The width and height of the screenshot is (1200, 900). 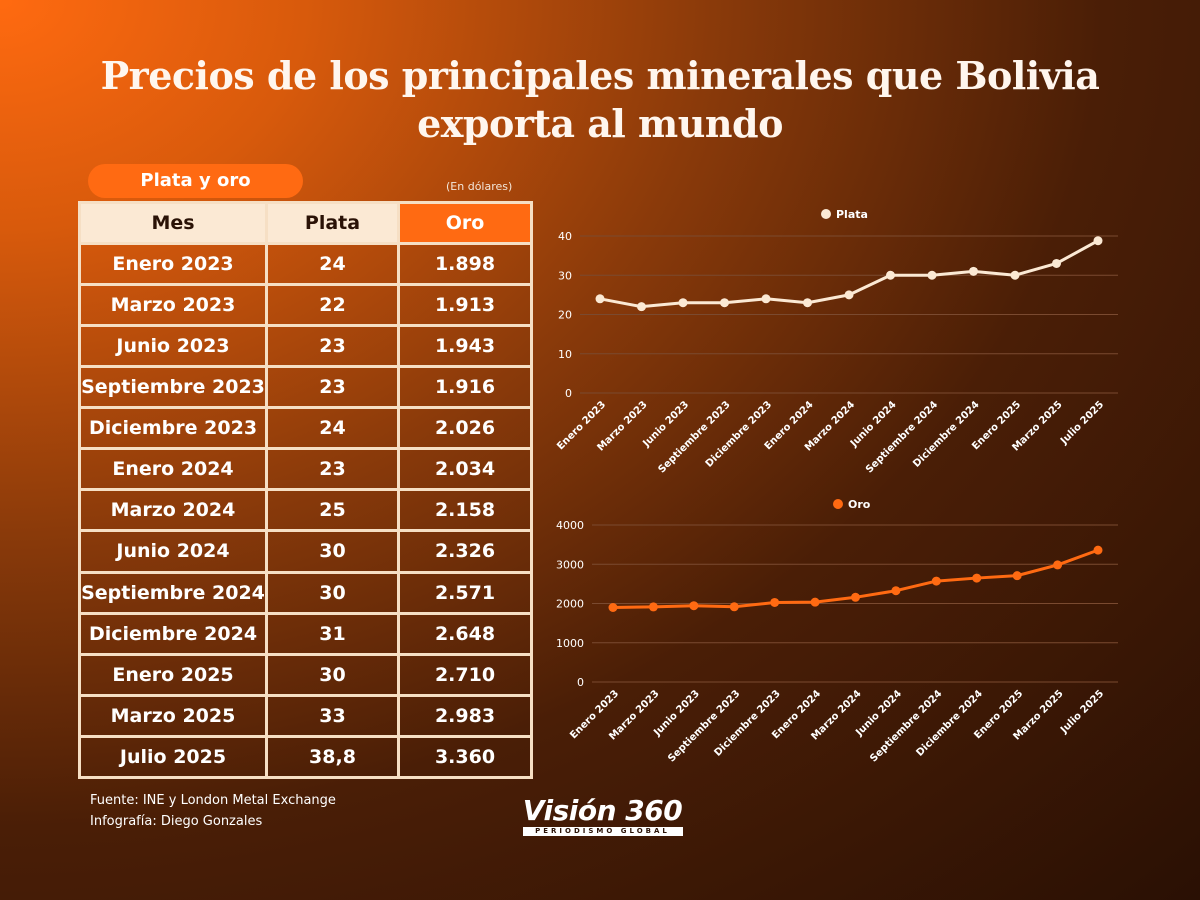 What do you see at coordinates (565, 315) in the screenshot?
I see `y-tick-label: 20` at bounding box center [565, 315].